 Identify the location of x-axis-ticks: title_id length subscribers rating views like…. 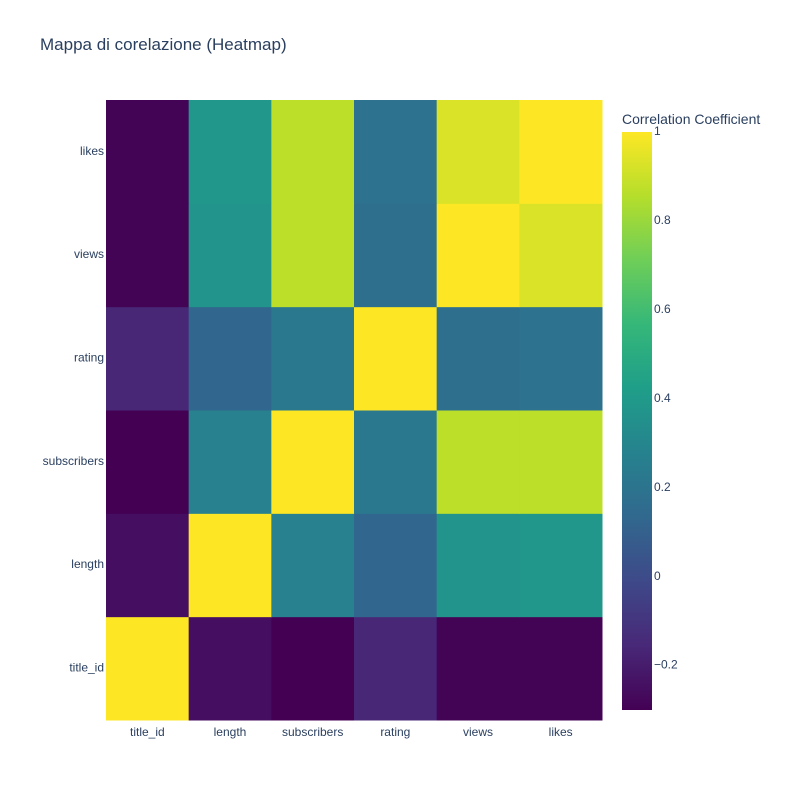
(351, 732).